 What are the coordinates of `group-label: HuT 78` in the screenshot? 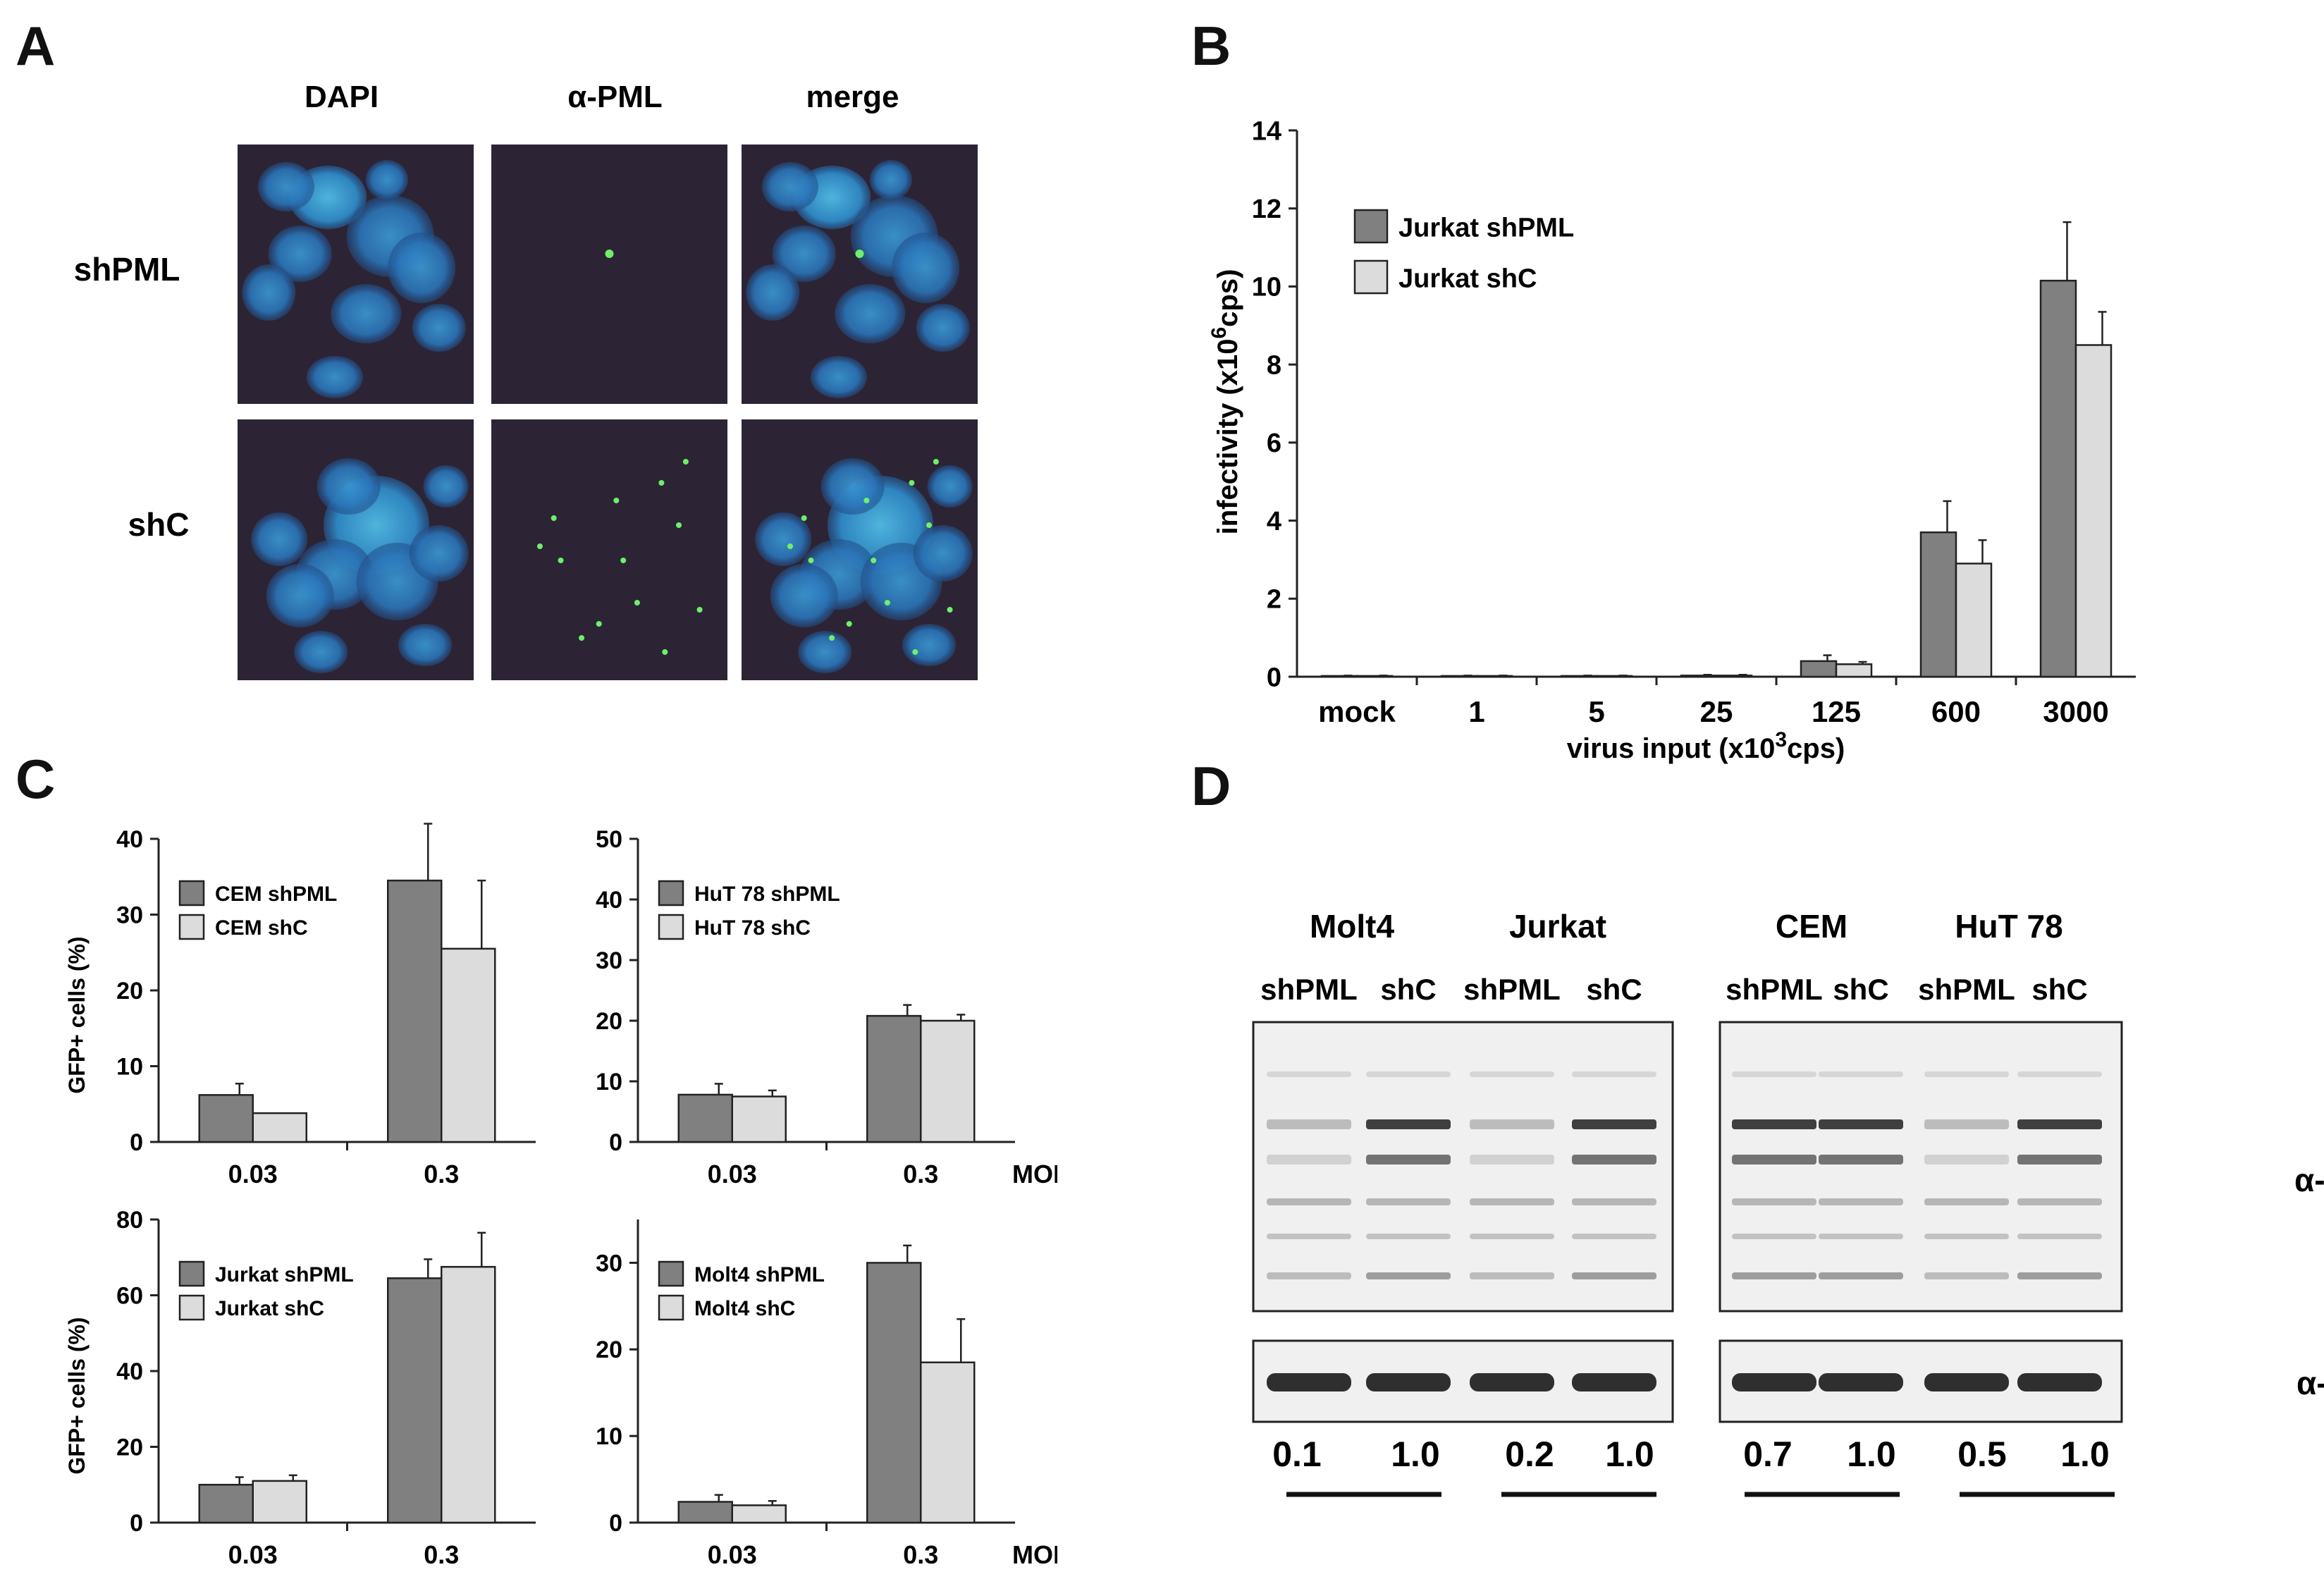 It's located at (2009, 927).